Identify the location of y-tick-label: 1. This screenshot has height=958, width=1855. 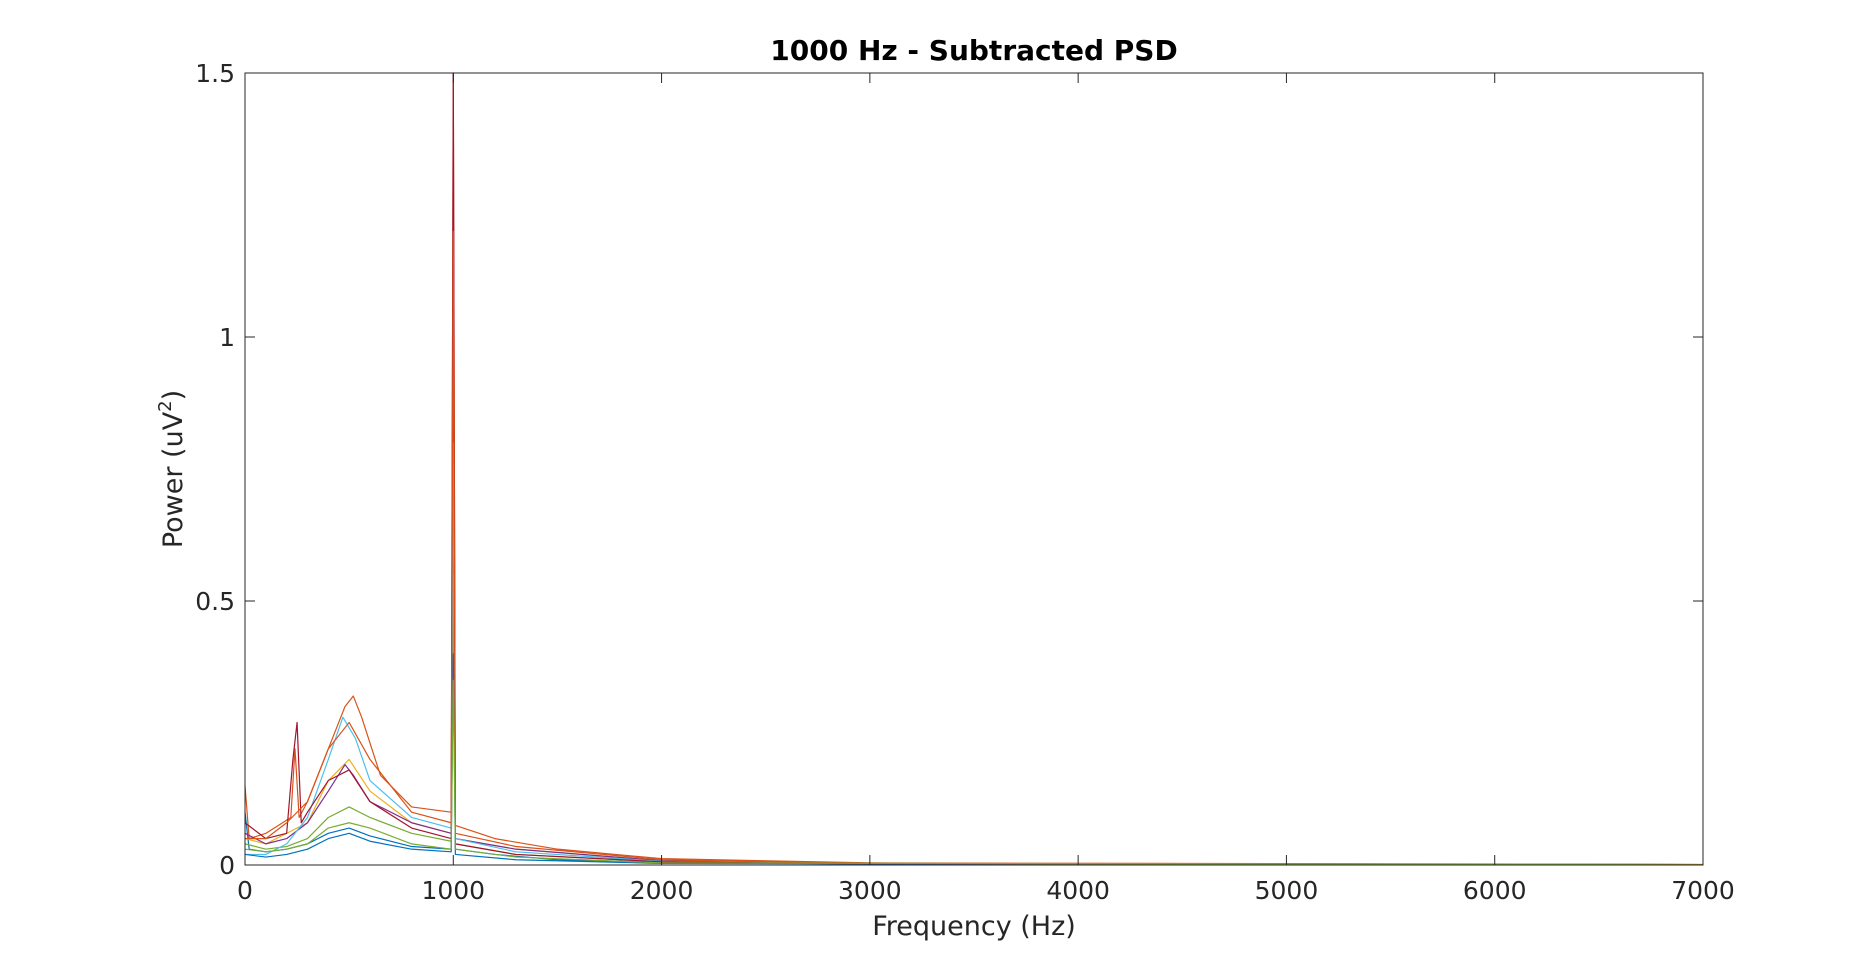
(227, 337).